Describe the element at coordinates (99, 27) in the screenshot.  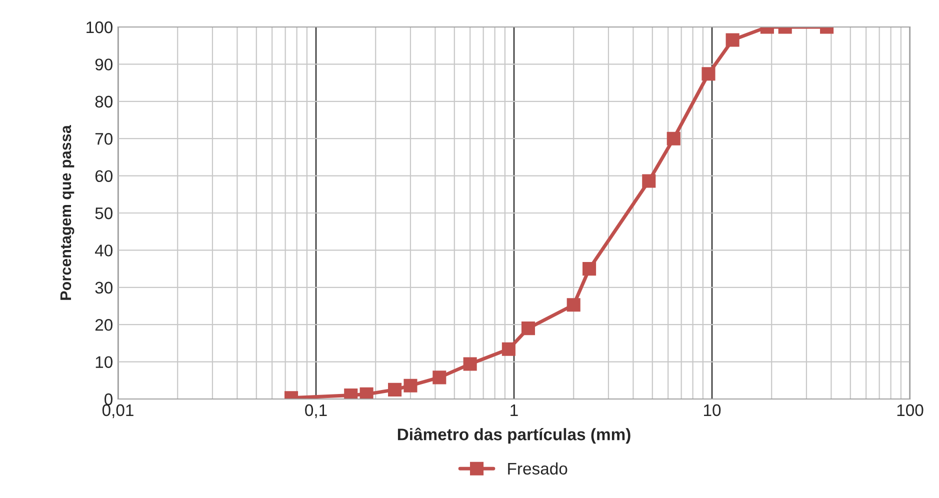
I see `y-tick-label: 100` at that location.